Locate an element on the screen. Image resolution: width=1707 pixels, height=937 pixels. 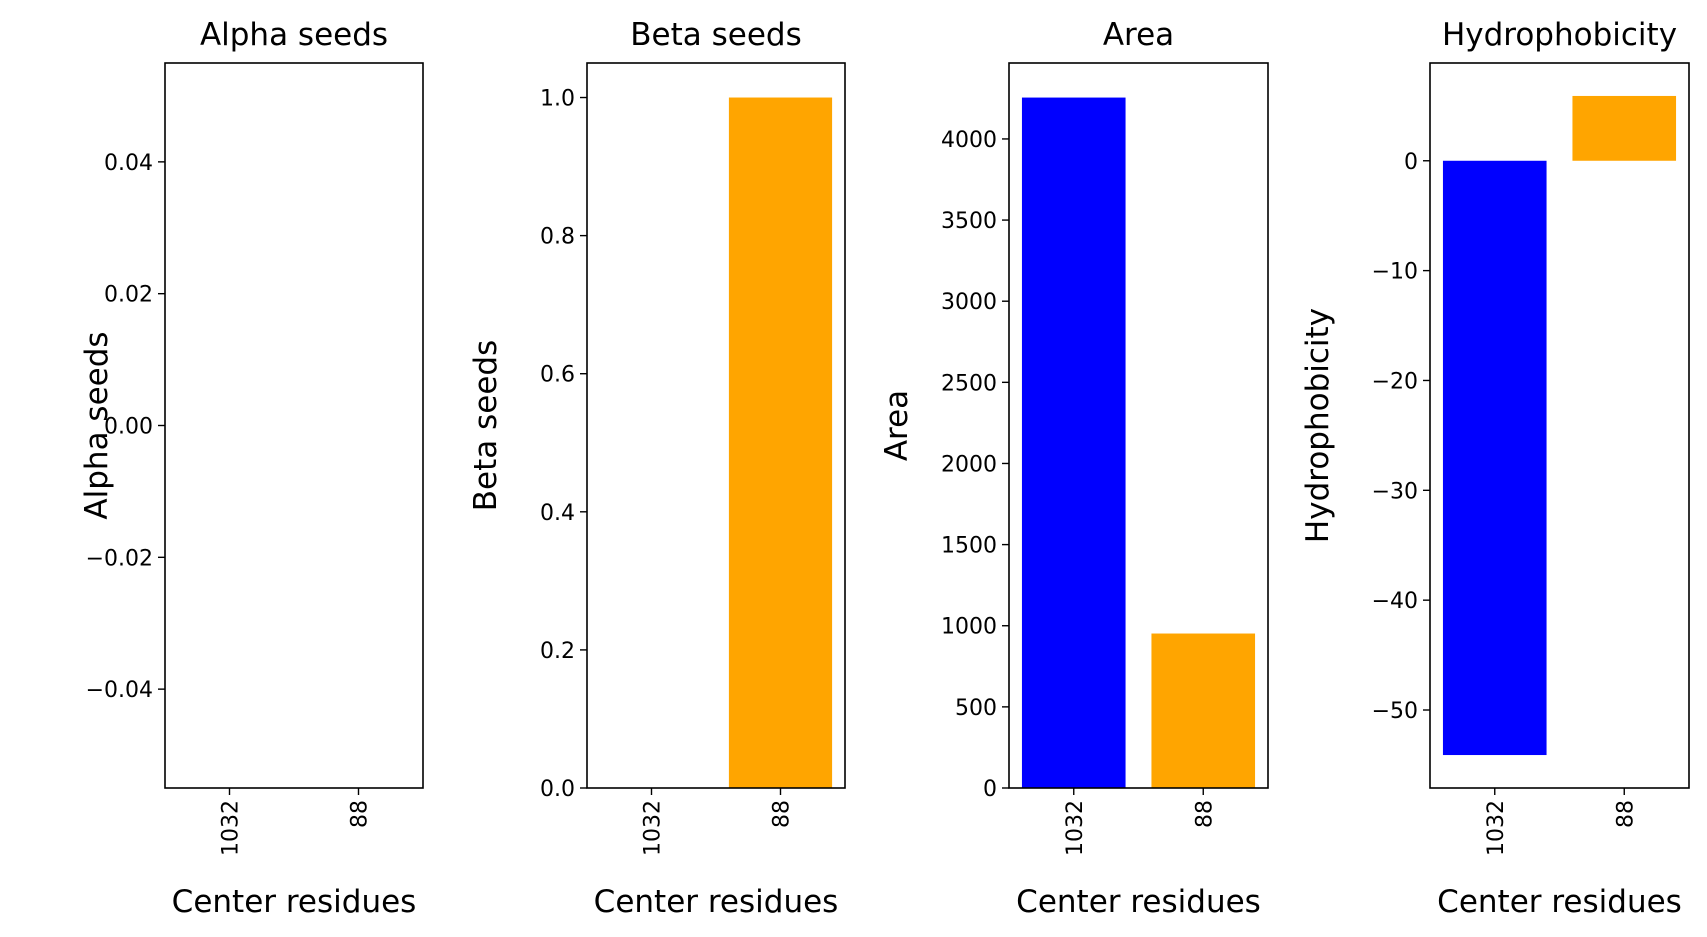
y-axis-label: Area is located at coordinates (897, 425).